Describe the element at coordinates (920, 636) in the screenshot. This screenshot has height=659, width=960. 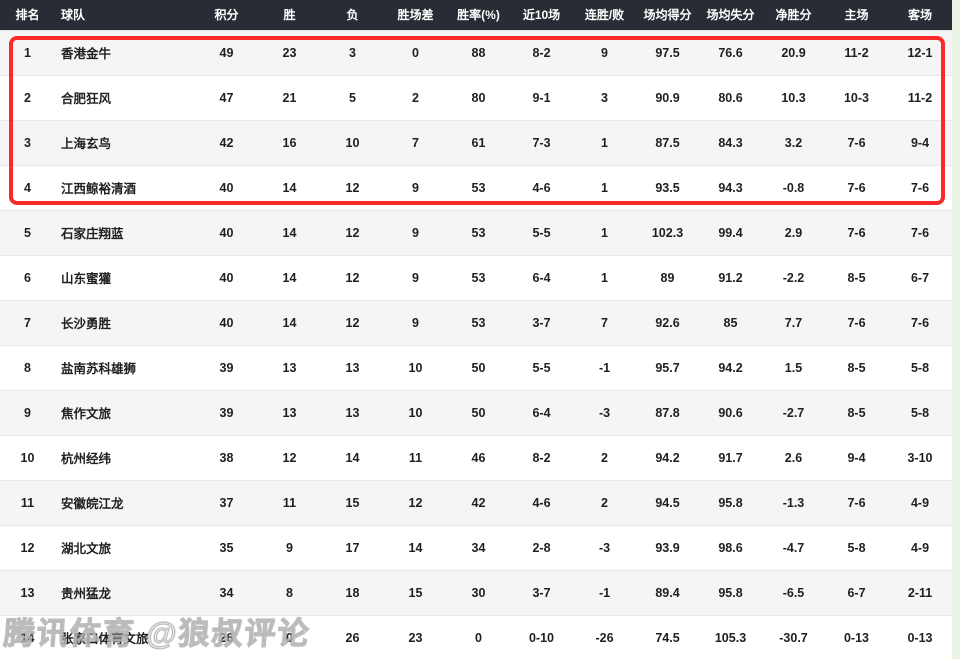
I see `cell-away_record: 0-13` at that location.